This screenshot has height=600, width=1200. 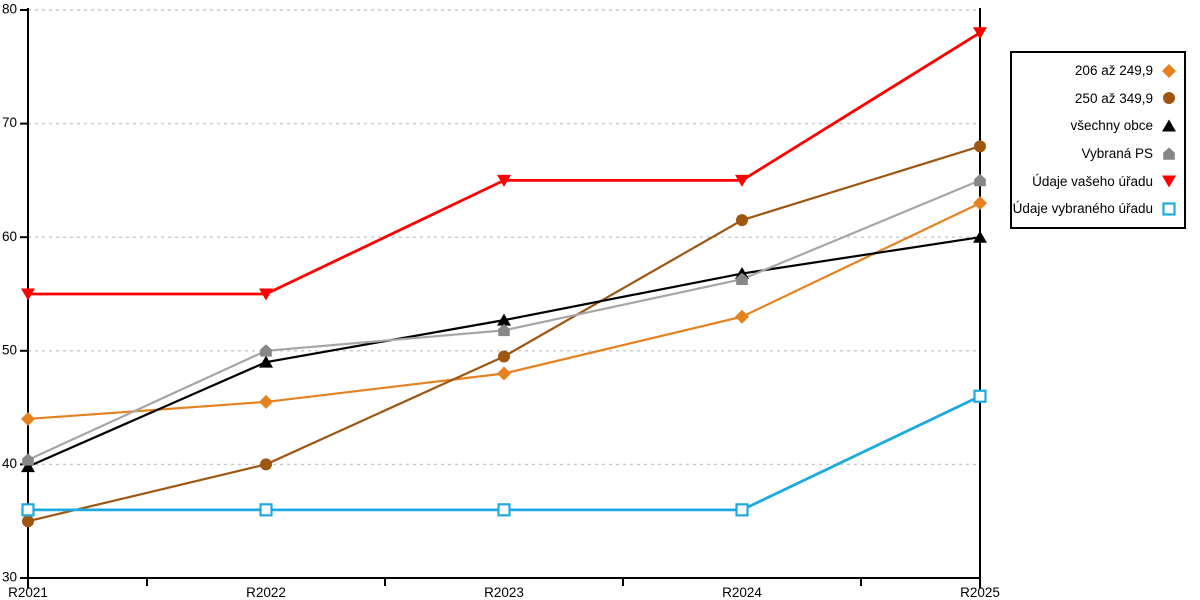 I want to click on triangle-up-legend-marker-icon, so click(x=1169, y=125).